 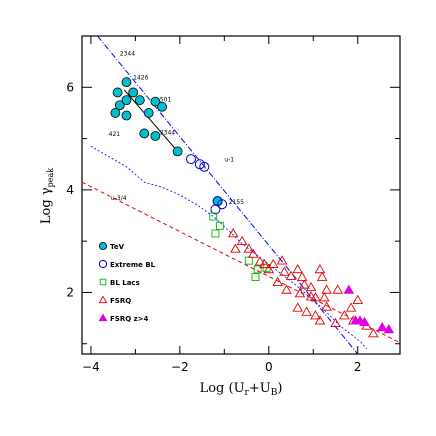 I want to click on legend-marker-extreme_bl, so click(x=103, y=264).